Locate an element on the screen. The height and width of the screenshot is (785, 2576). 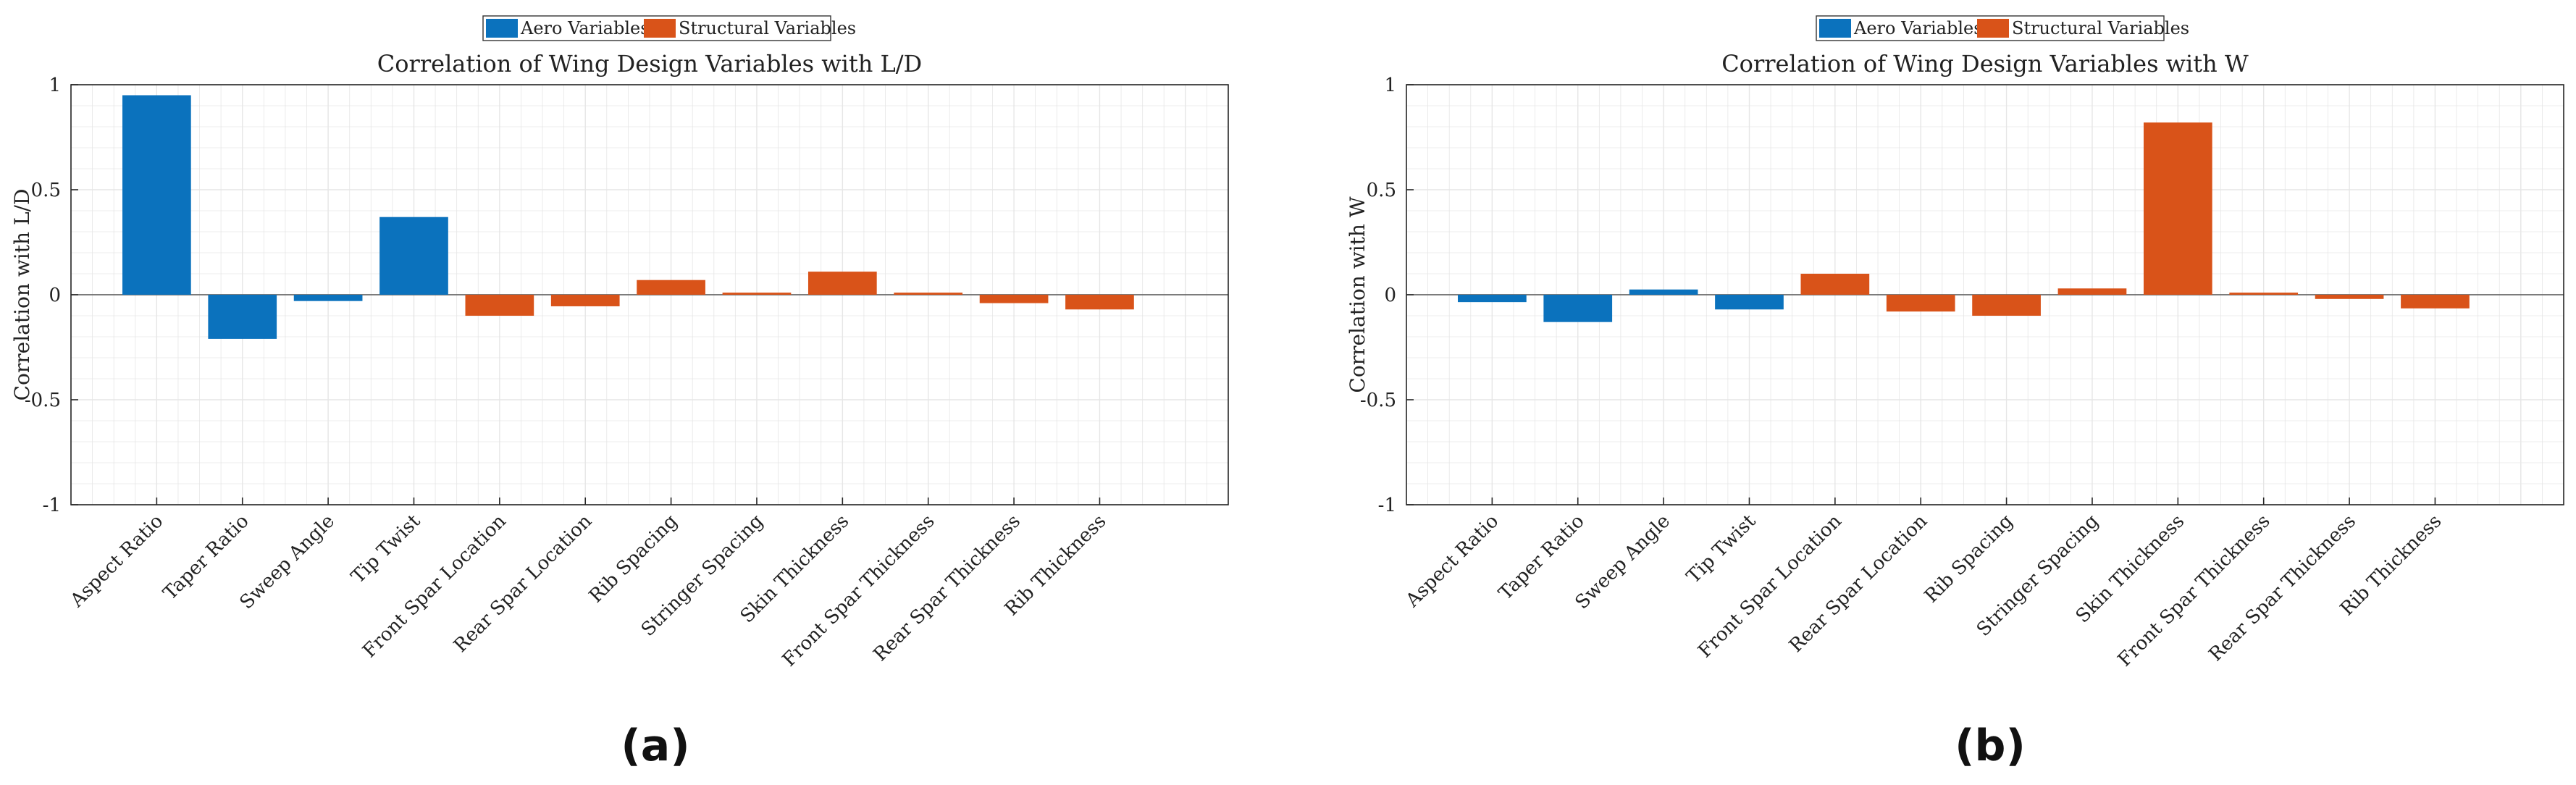
panel-label: (b) is located at coordinates (1990, 746).